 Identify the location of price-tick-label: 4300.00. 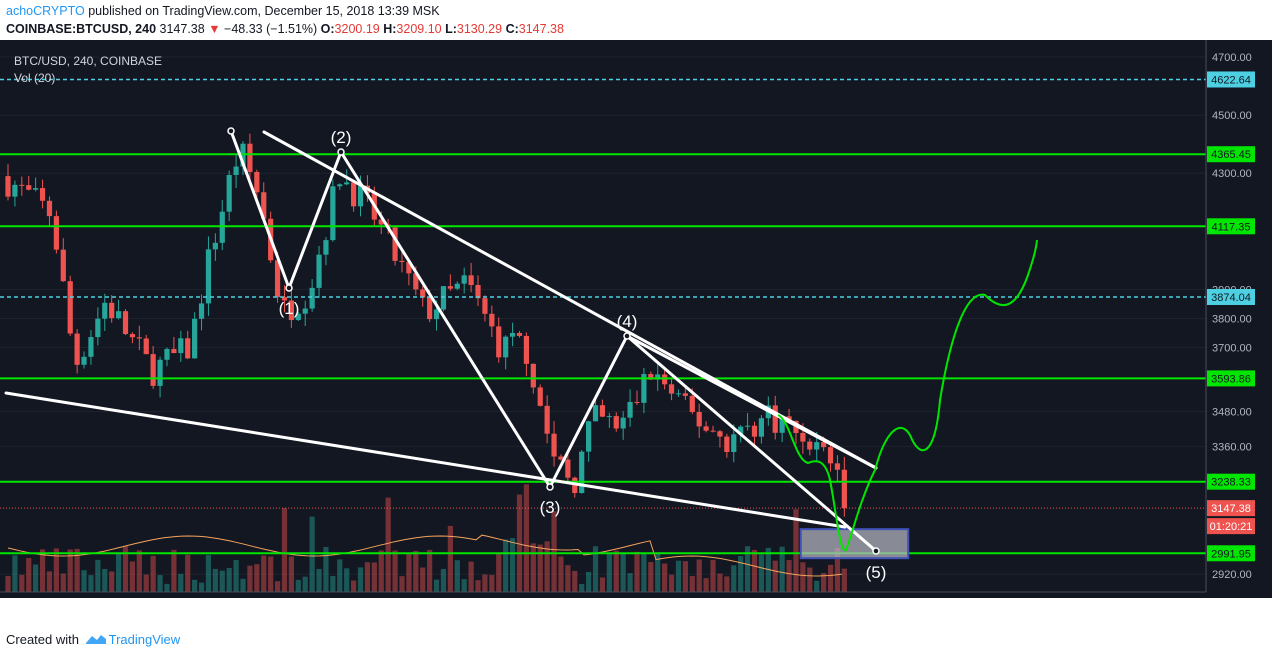
(1232, 174).